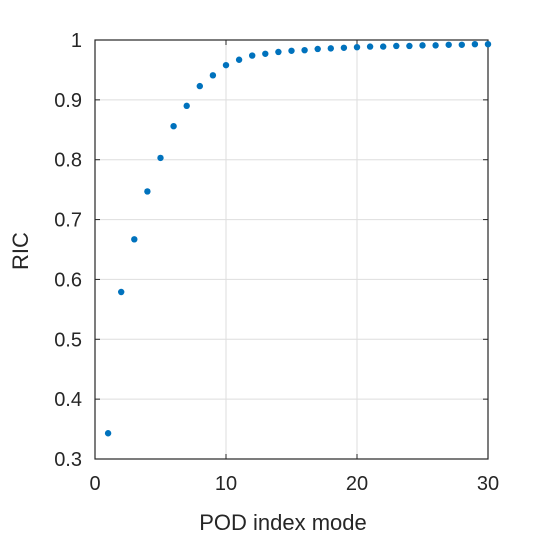 This screenshot has height=543, width=538. What do you see at coordinates (283, 522) in the screenshot?
I see `x-axis-label: POD index mode` at bounding box center [283, 522].